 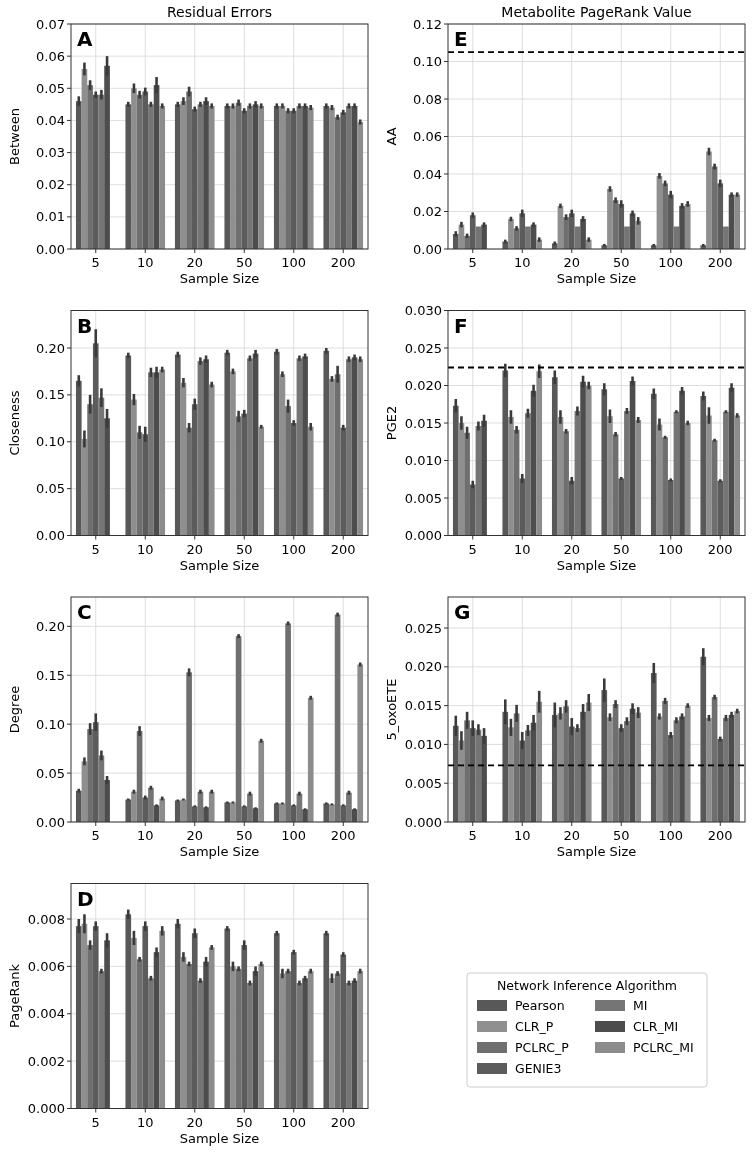 What do you see at coordinates (462, 612) in the screenshot?
I see `annotation: G` at bounding box center [462, 612].